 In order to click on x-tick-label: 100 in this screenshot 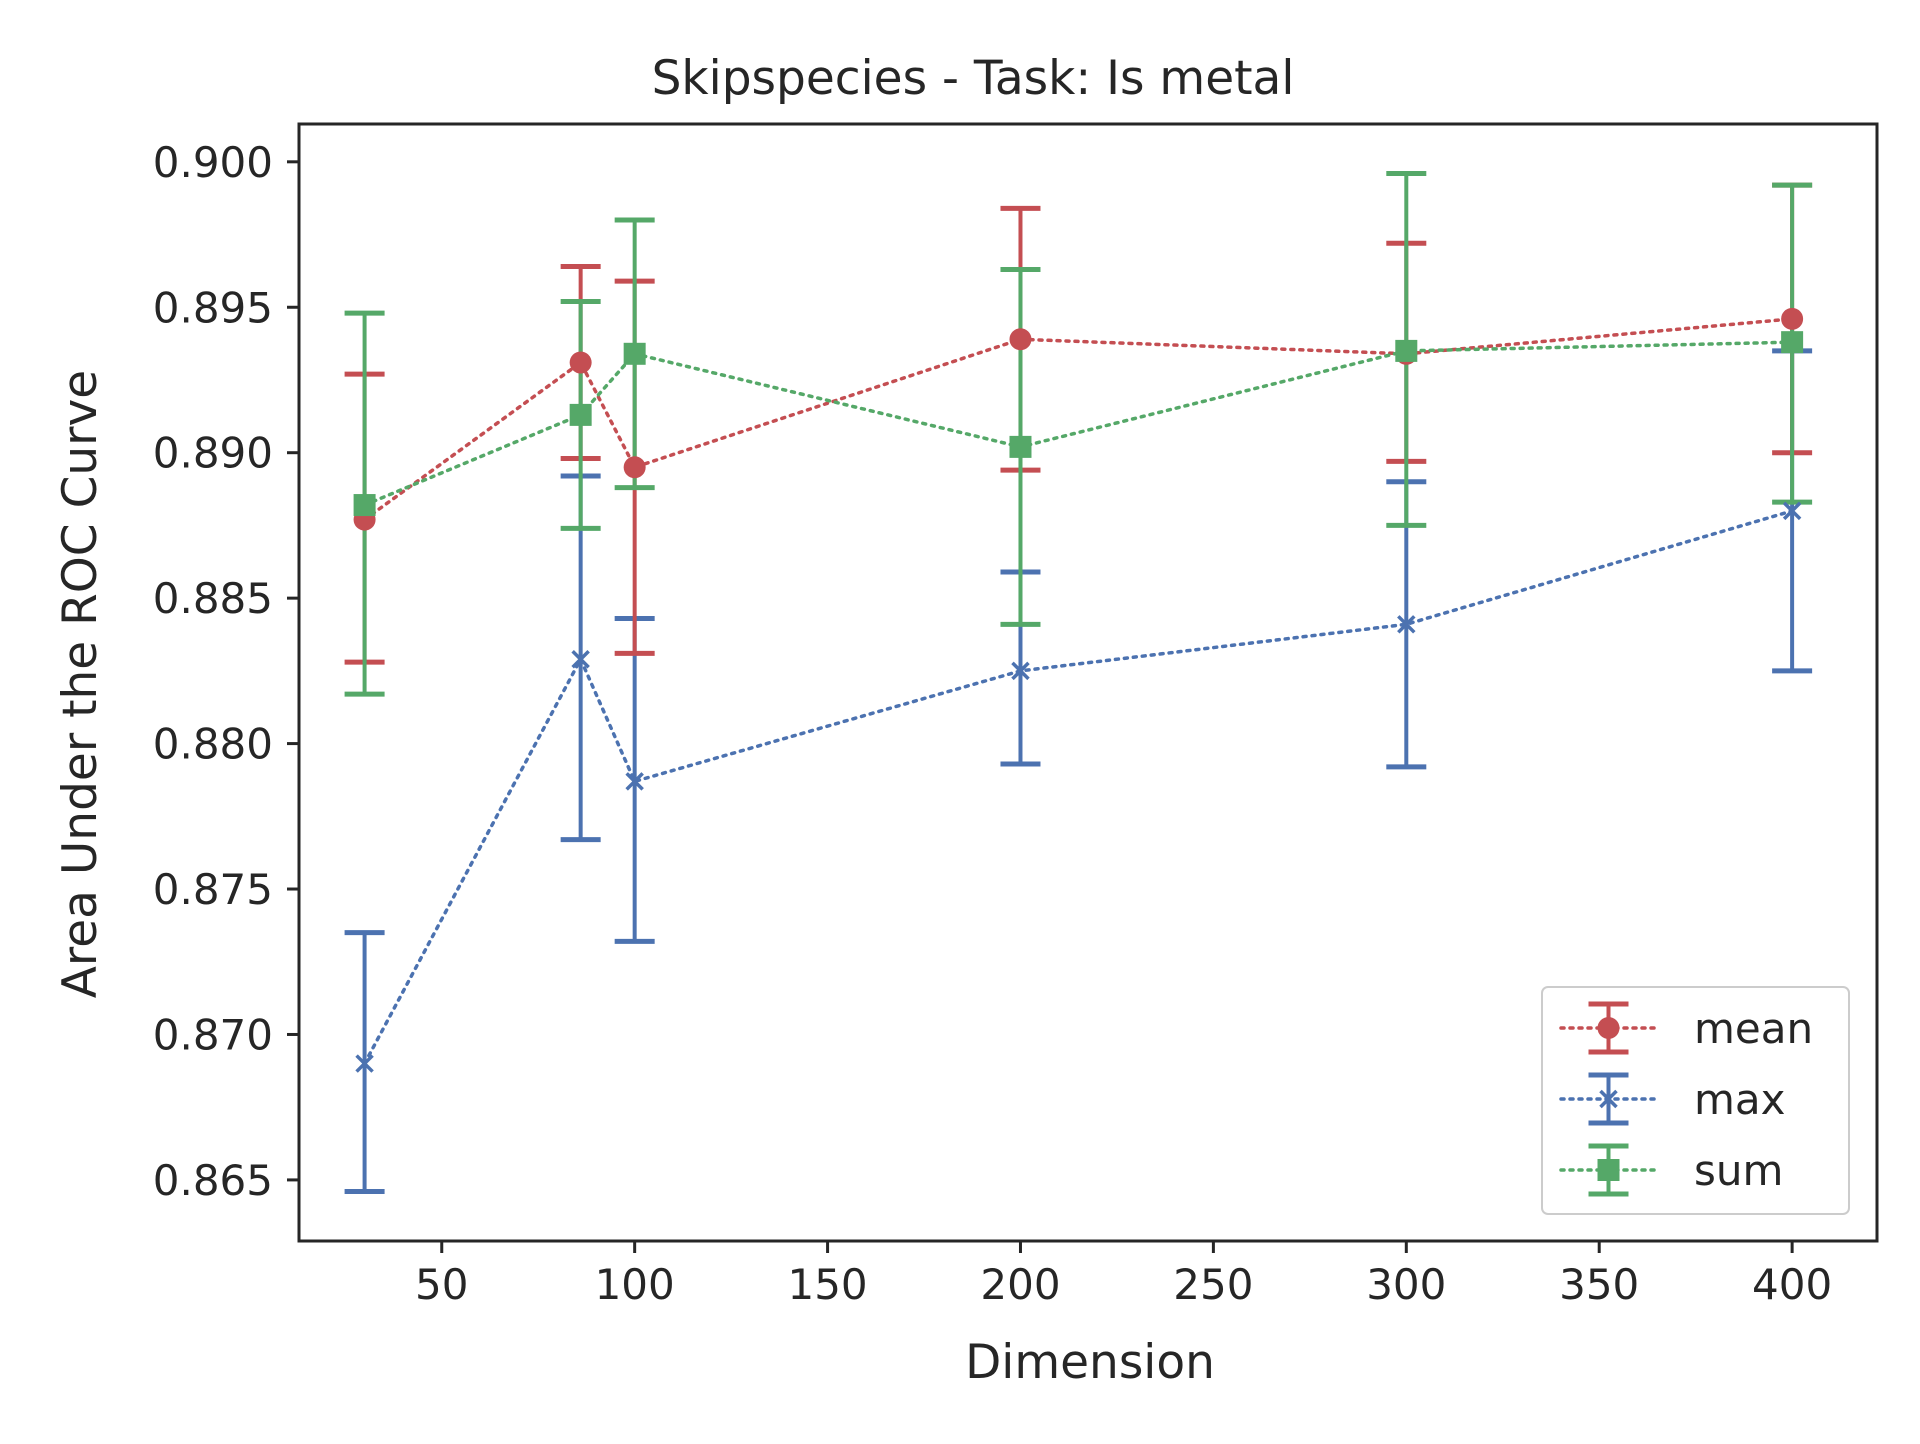, I will do `click(635, 1284)`.